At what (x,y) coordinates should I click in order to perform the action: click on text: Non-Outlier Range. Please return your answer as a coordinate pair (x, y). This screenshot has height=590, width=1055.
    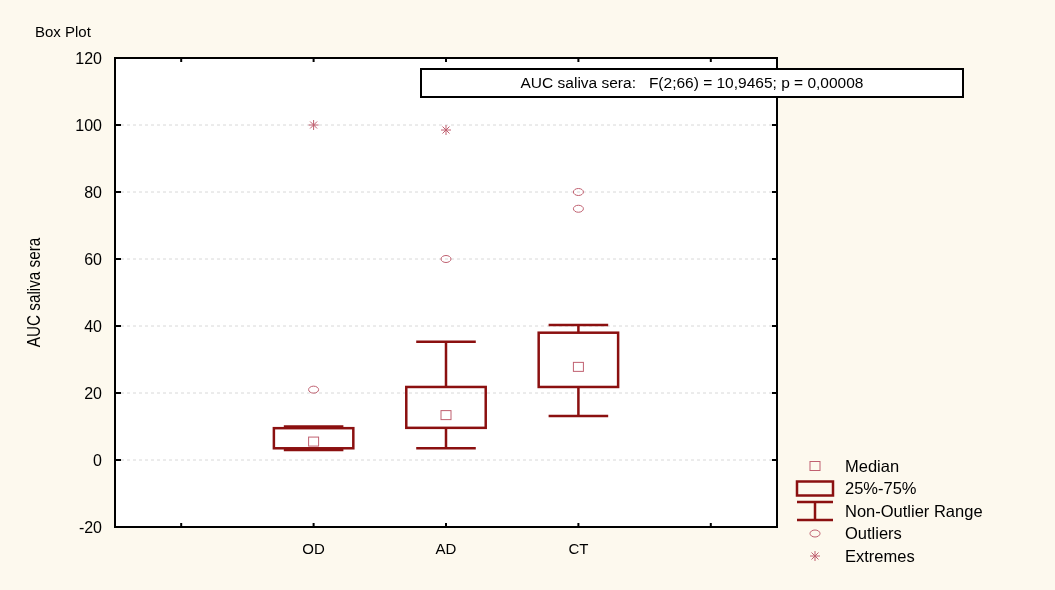
    Looking at the image, I should click on (914, 510).